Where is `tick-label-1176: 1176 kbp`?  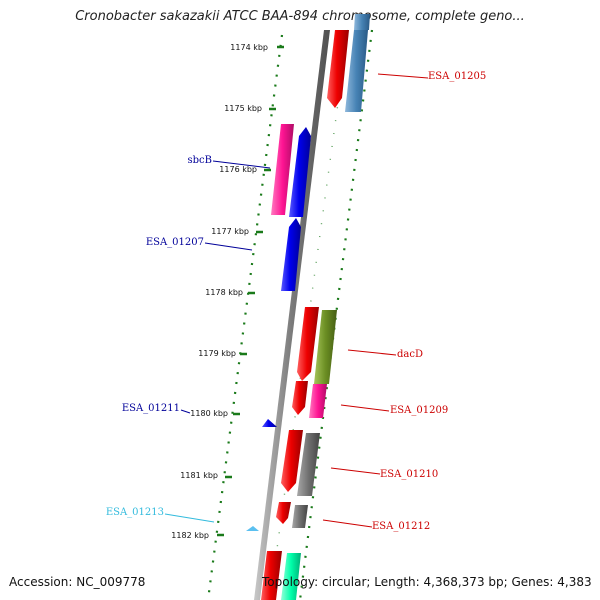 tick-label-1176: 1176 kbp is located at coordinates (238, 169).